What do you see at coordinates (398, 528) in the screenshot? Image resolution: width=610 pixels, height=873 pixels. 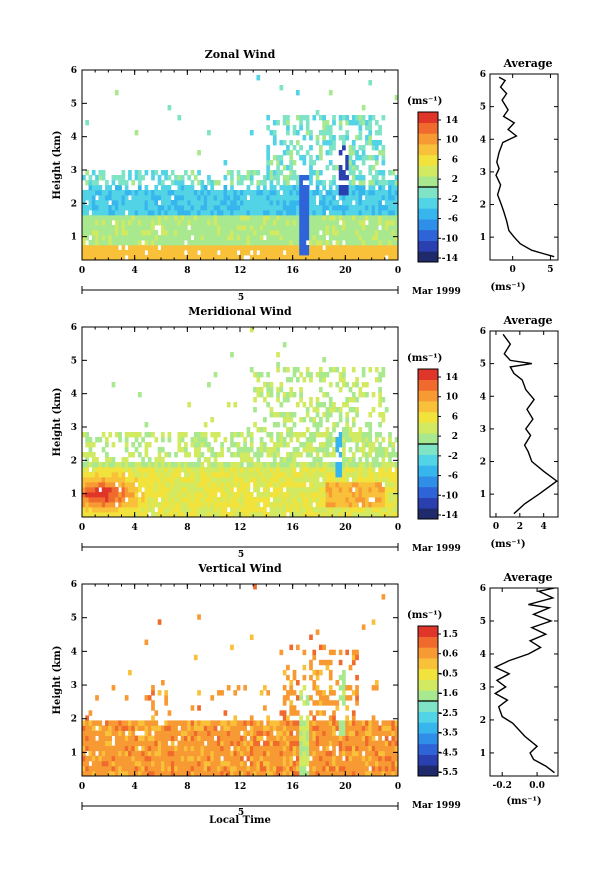 I see `x-tick-label: 0` at bounding box center [398, 528].